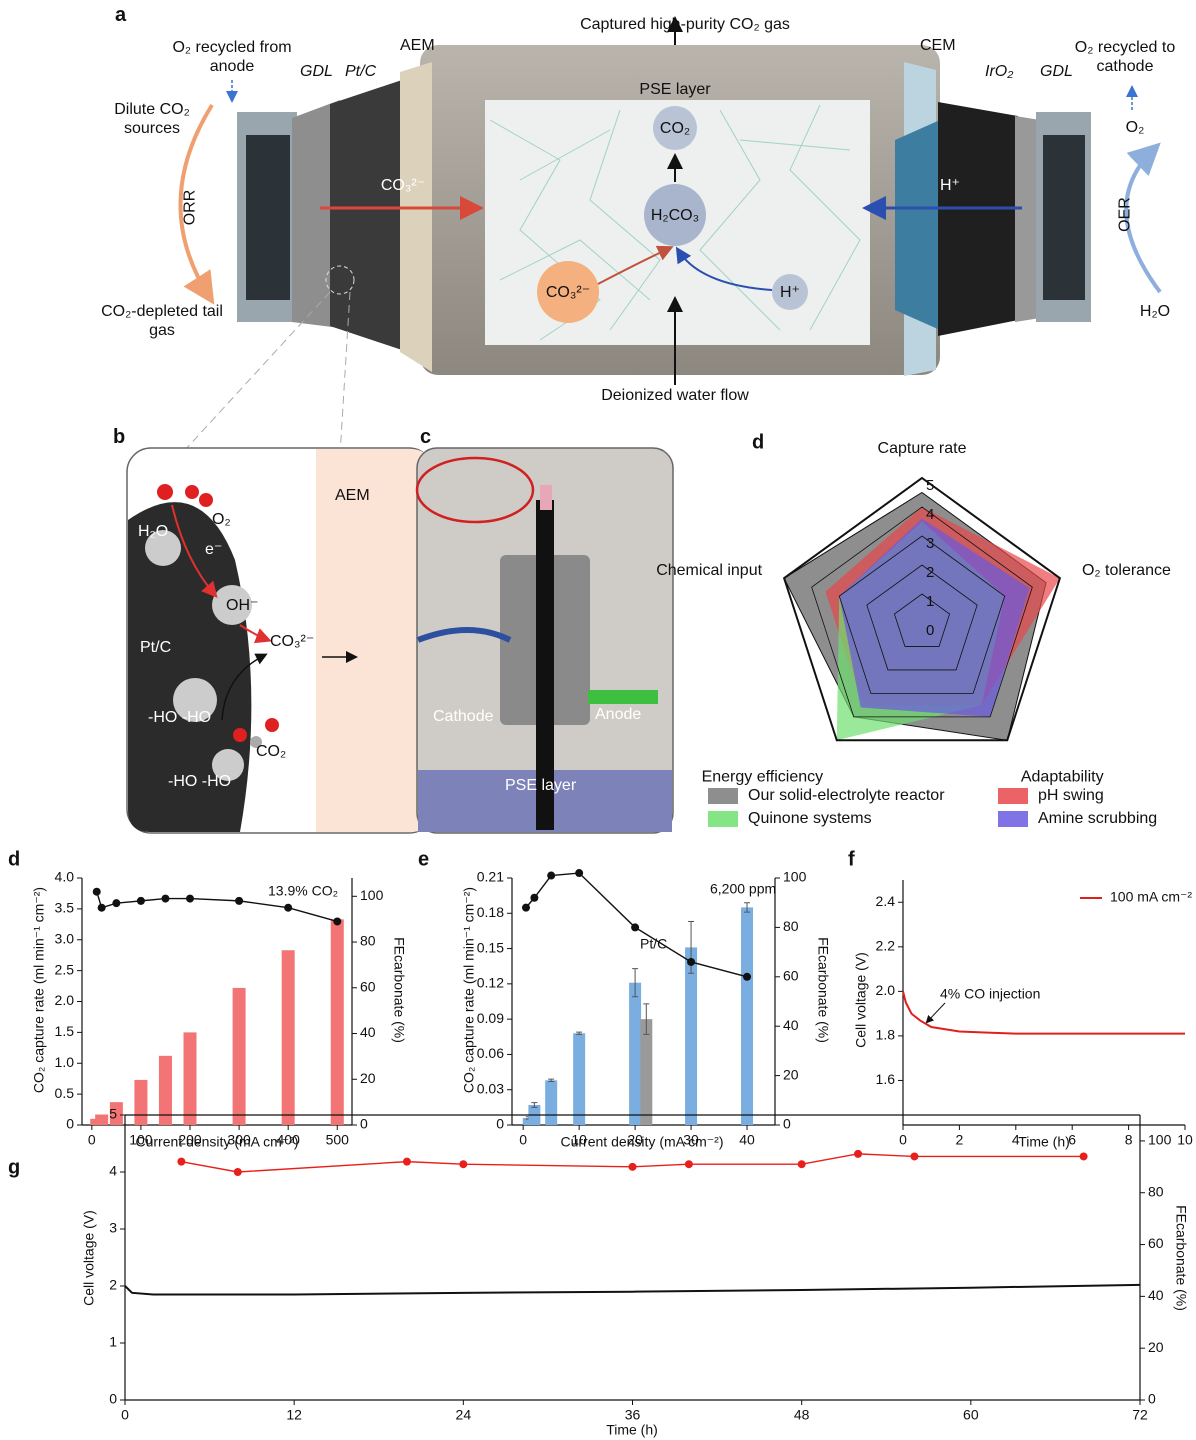 Image resolution: width=1196 pixels, height=1440 pixels. I want to click on tube, so click(546, 497).